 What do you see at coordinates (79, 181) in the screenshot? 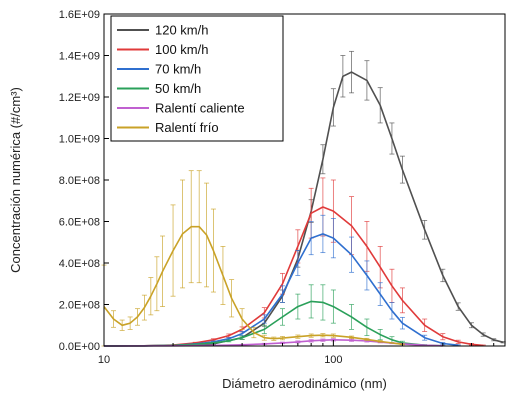
I see `y-tick-label-4: 8.0E+08` at bounding box center [79, 181].